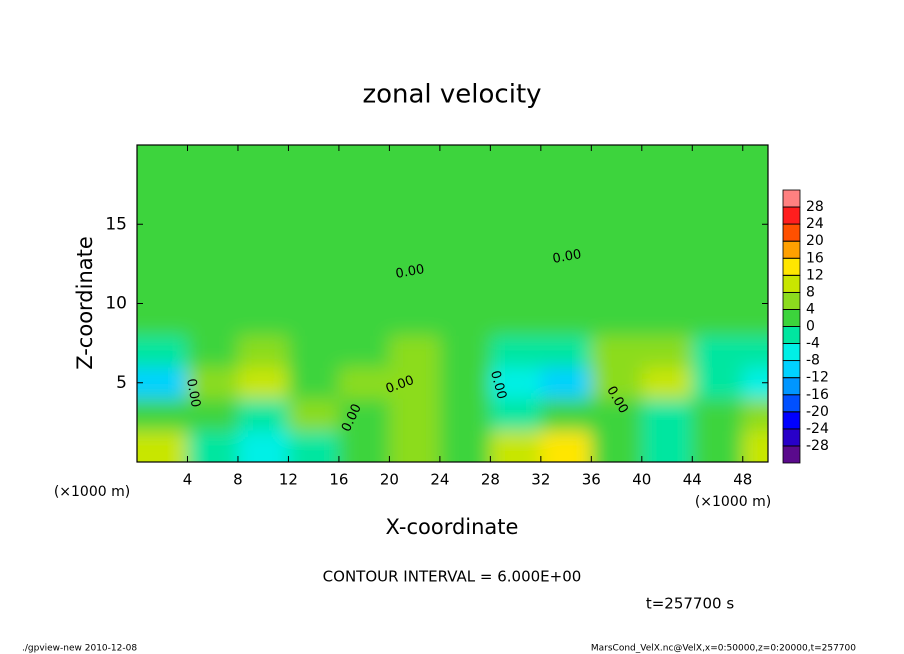 This screenshot has width=904, height=654. Describe the element at coordinates (742, 480) in the screenshot. I see `x-tick-label: 48` at that location.